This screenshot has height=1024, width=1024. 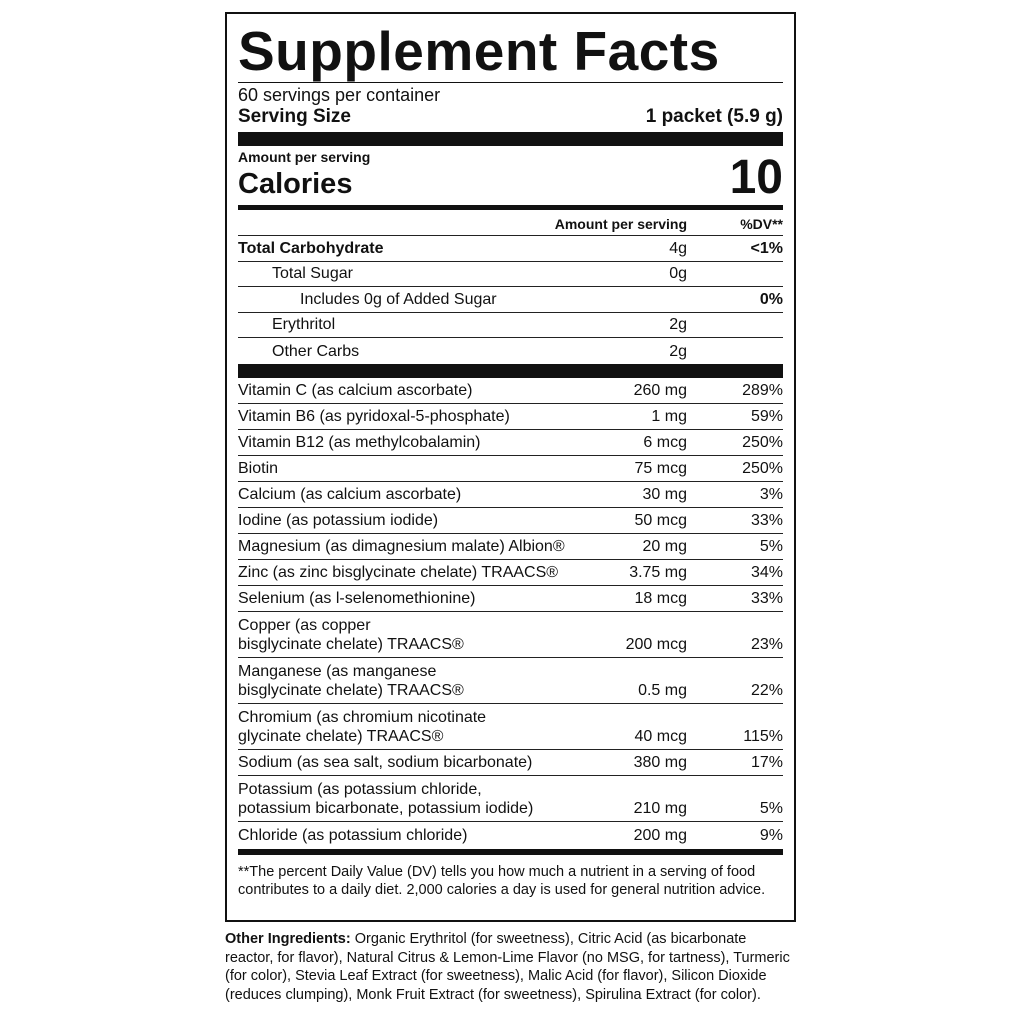 What do you see at coordinates (510, 249) in the screenshot?
I see `table-row: Total Carbohydrate 4g <1%` at bounding box center [510, 249].